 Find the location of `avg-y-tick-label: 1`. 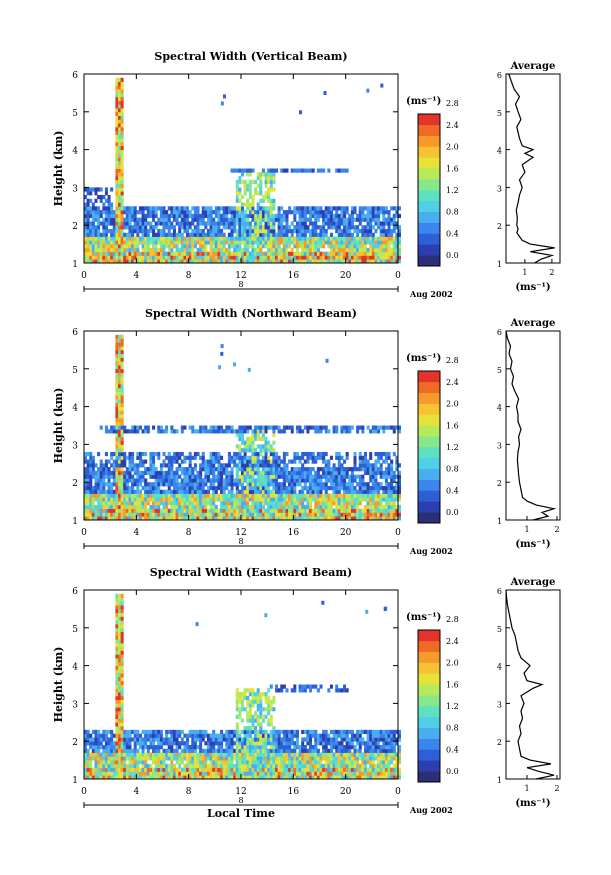

avg-y-tick-label: 1 is located at coordinates (499, 264).